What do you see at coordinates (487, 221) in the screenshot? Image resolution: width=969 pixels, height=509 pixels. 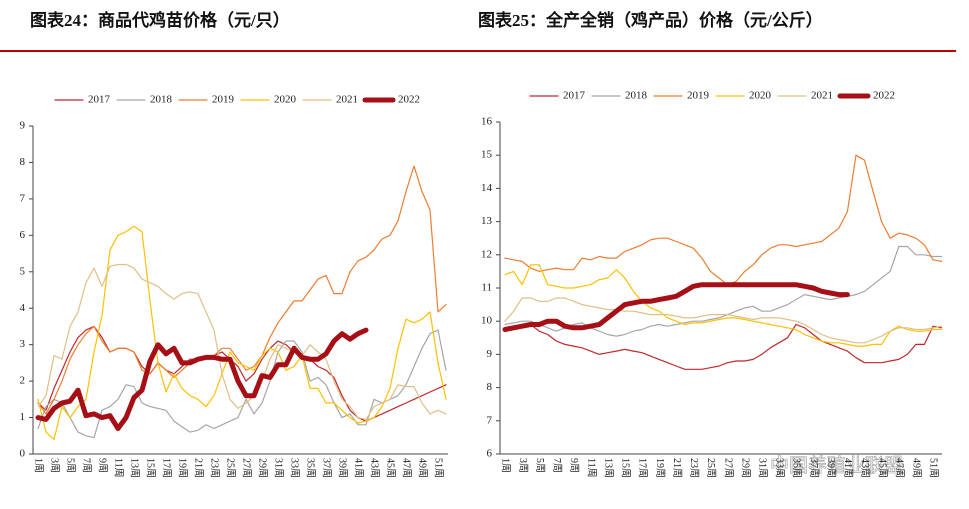 I see `y-tick-label: 13` at bounding box center [487, 221].